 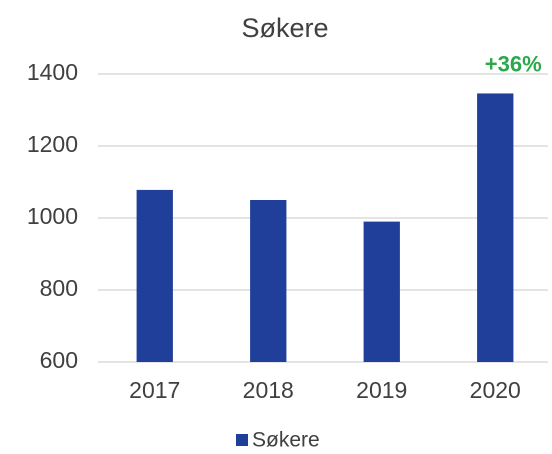 What do you see at coordinates (242, 440) in the screenshot?
I see `legend-swatch` at bounding box center [242, 440].